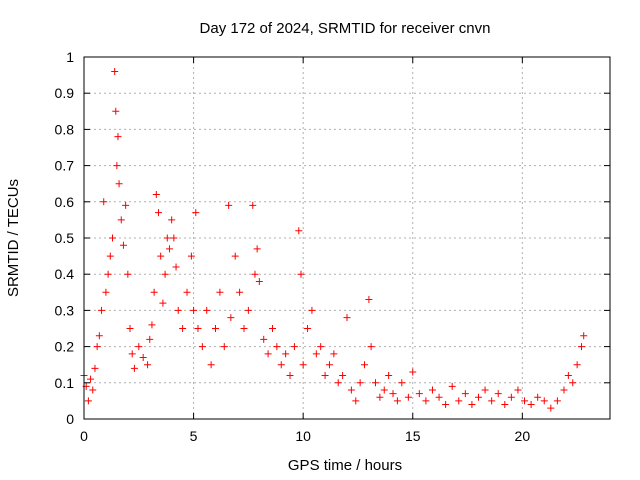  Describe the element at coordinates (13, 238) in the screenshot. I see `y-axis-label: SRMTID / TECUs` at that location.